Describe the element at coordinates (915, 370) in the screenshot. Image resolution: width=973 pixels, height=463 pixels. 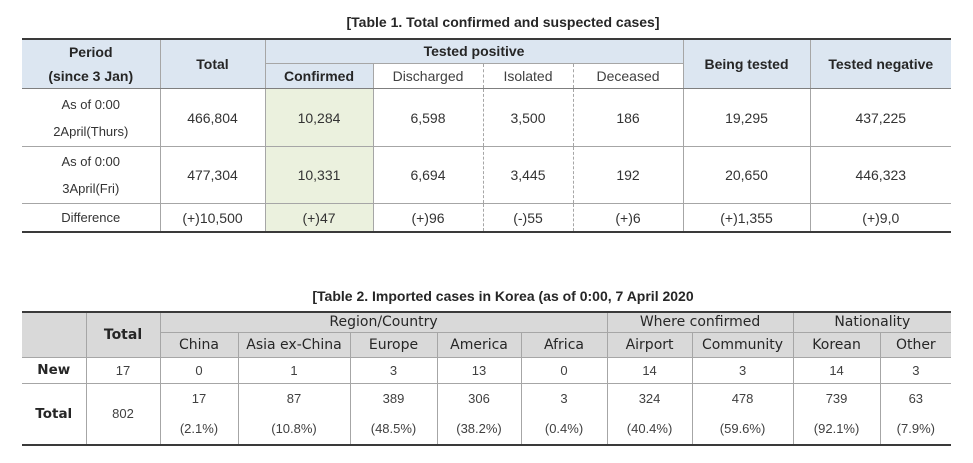
I see `cell-other: 3` at that location.